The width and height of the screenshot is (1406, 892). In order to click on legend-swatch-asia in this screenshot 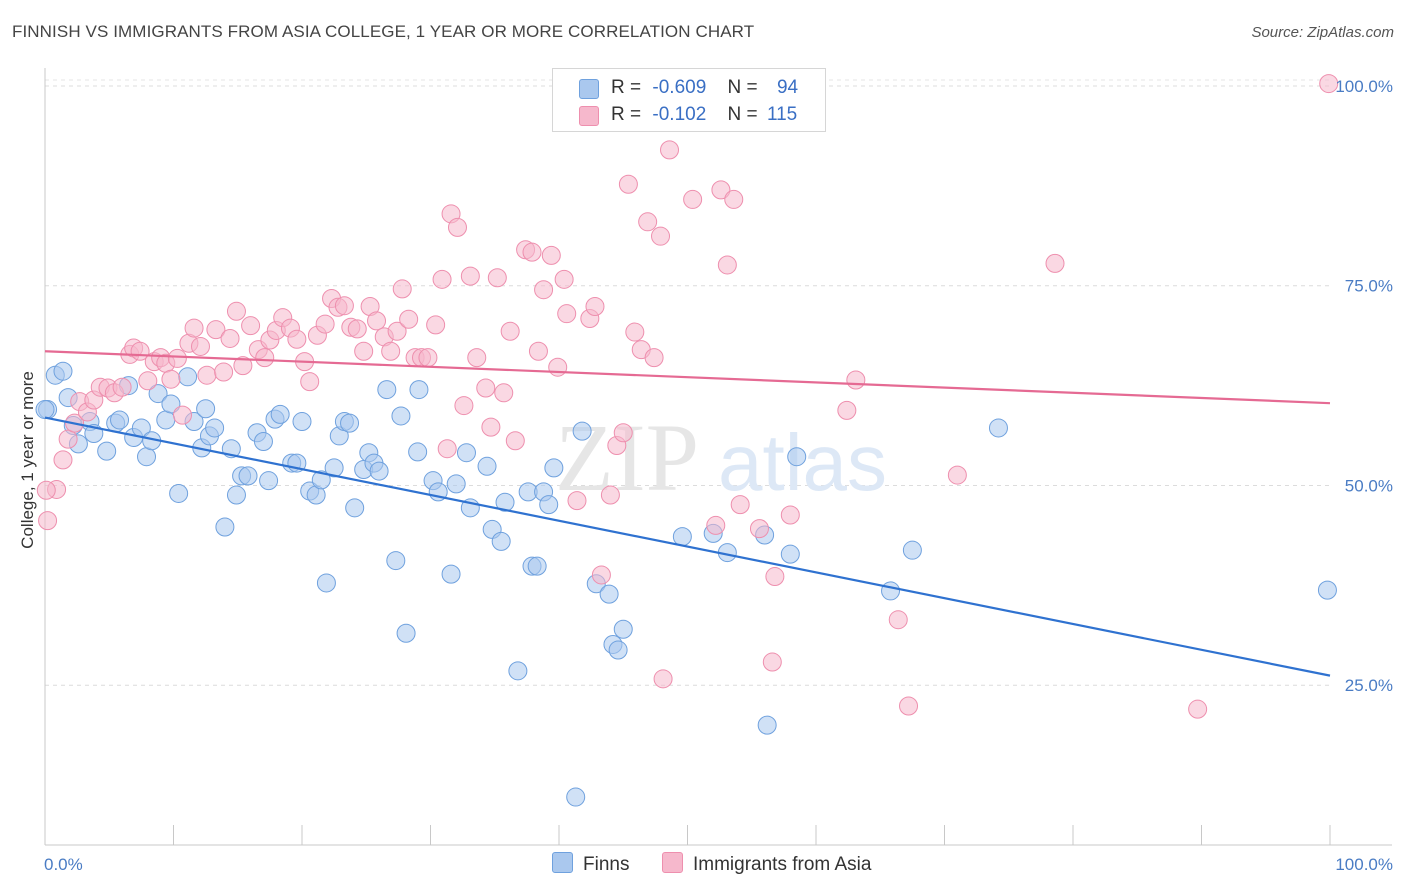, I will do `click(589, 116)`.